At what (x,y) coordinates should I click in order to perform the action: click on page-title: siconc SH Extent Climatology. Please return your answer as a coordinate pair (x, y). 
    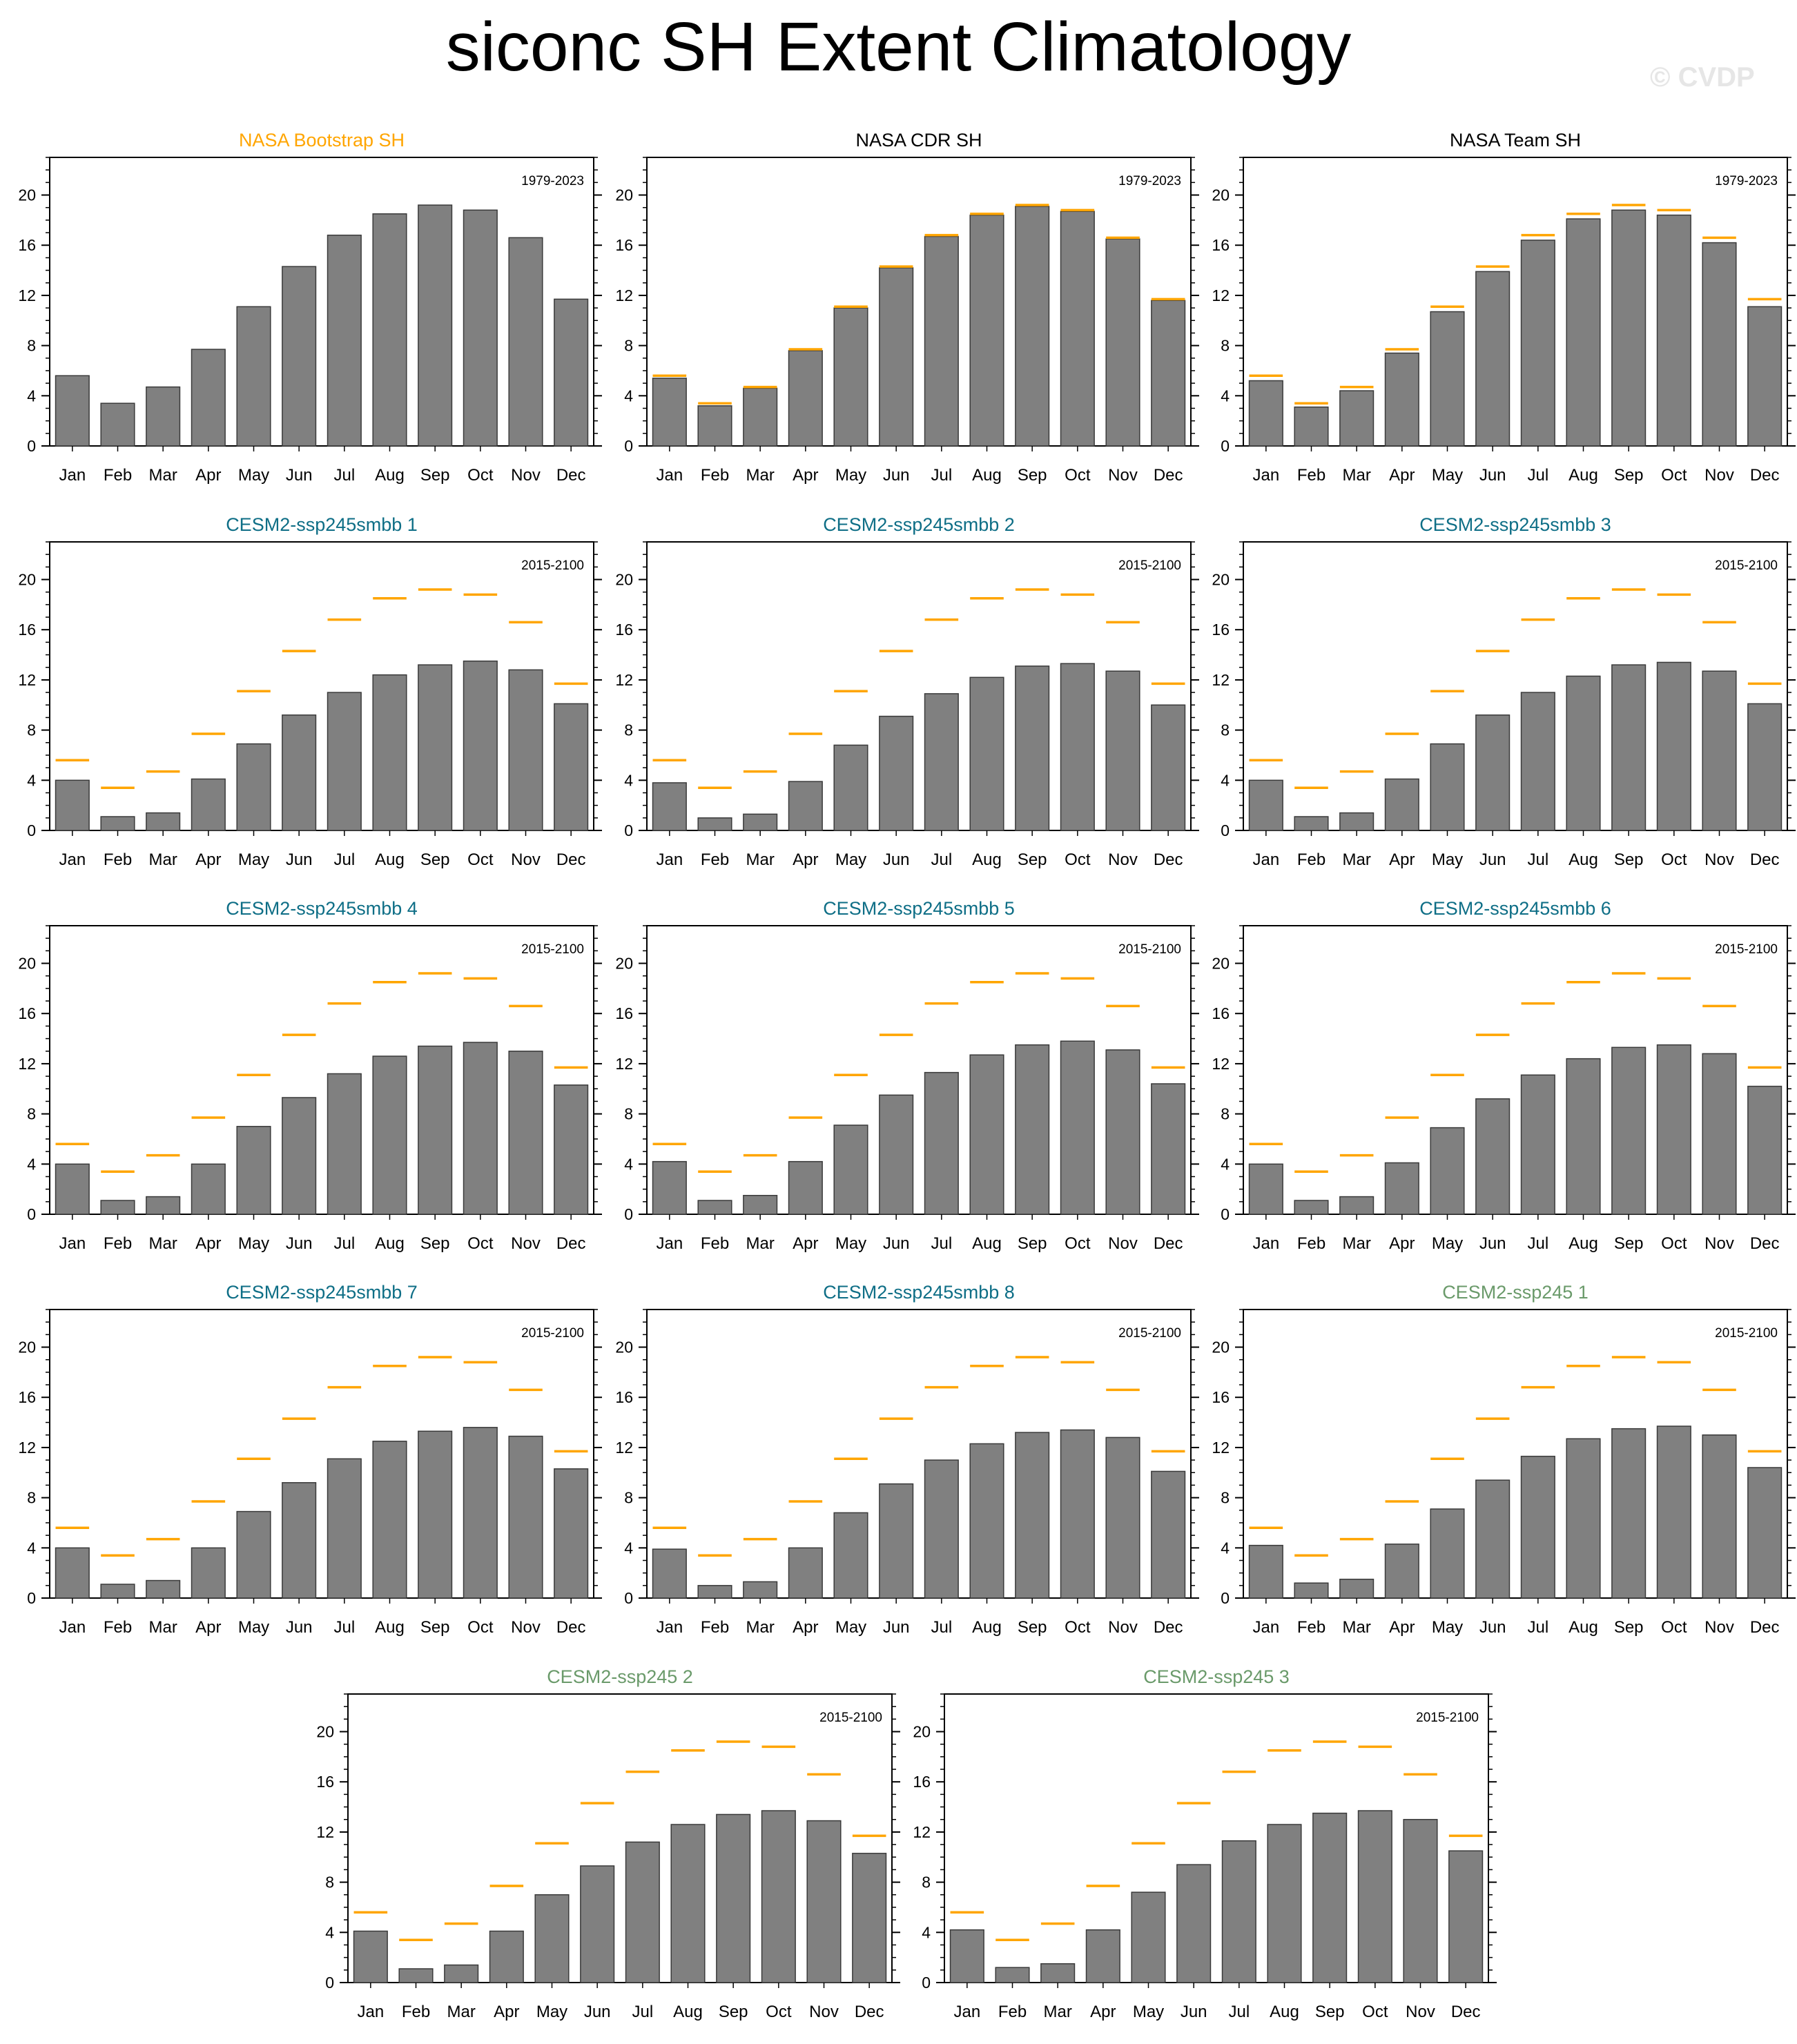
    Looking at the image, I should click on (898, 47).